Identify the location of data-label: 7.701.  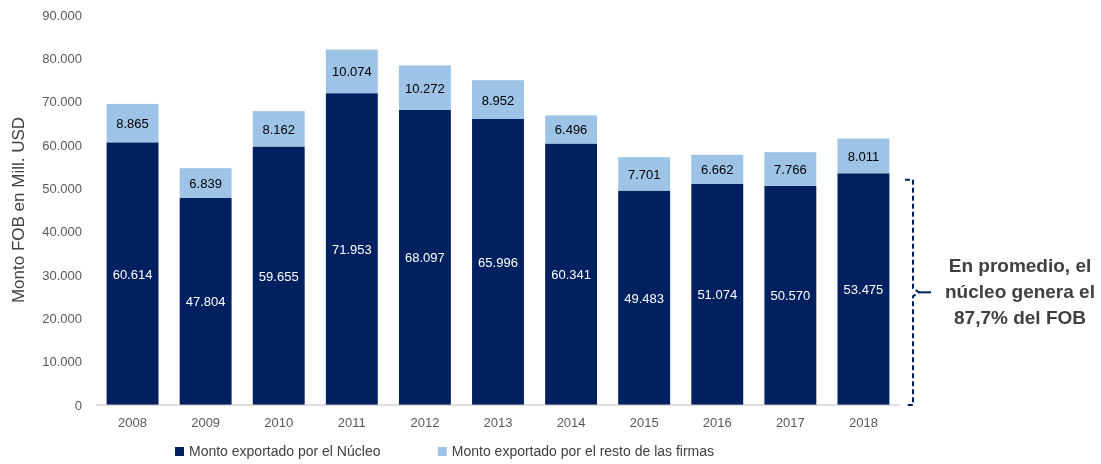
(644, 174).